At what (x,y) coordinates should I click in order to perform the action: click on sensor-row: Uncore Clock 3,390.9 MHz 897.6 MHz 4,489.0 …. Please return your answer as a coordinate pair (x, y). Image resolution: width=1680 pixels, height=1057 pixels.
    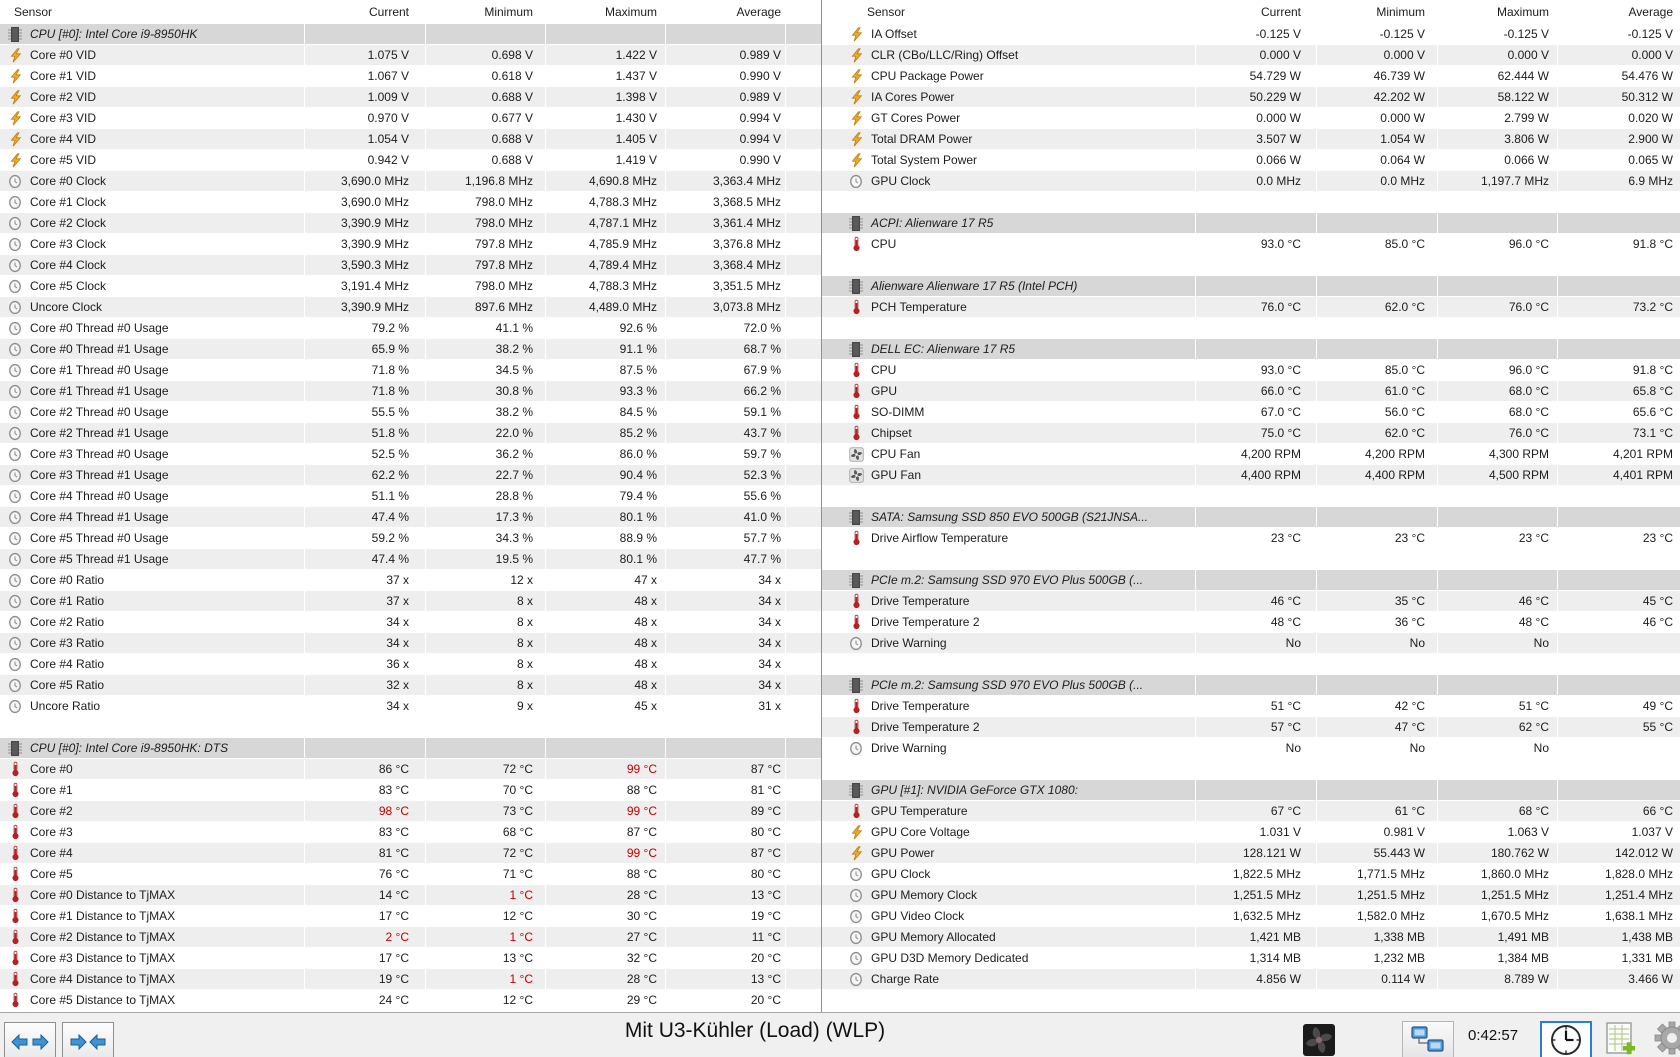
    Looking at the image, I should click on (410, 307).